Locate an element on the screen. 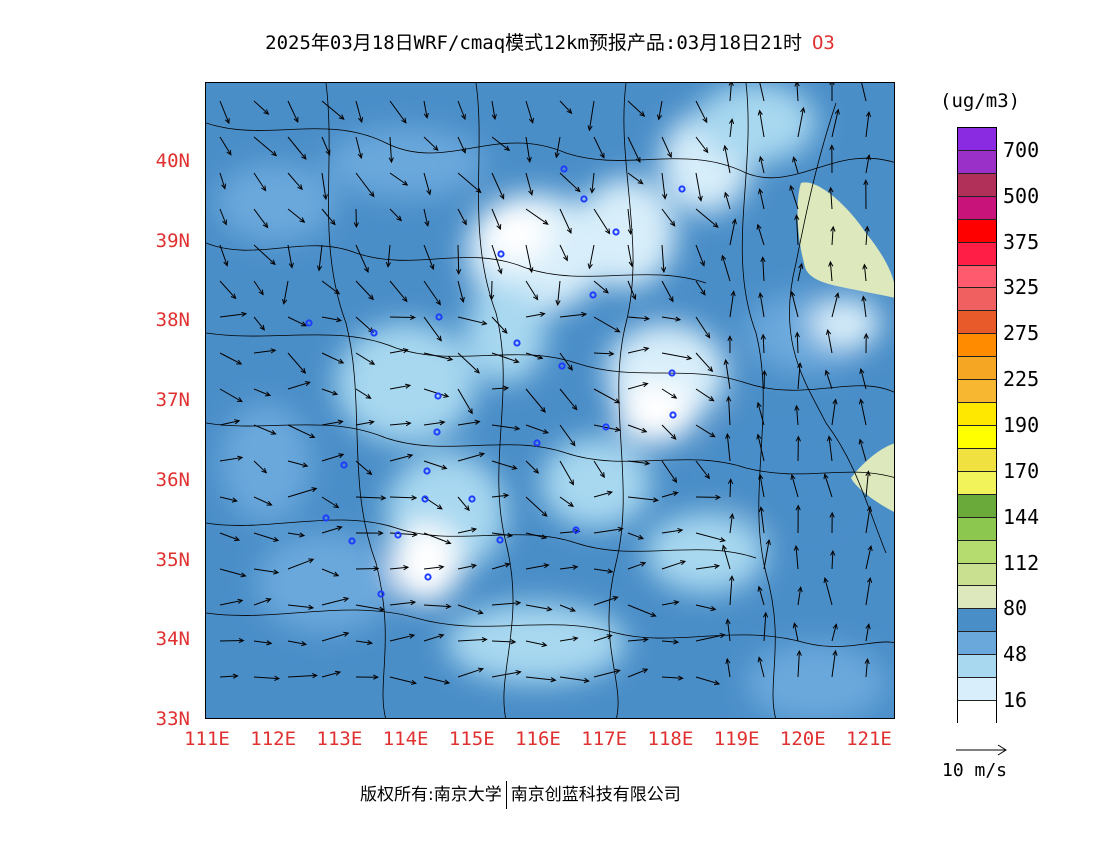 This screenshot has width=1100, height=850. wind-reference-label: 10 m/s is located at coordinates (975, 770).